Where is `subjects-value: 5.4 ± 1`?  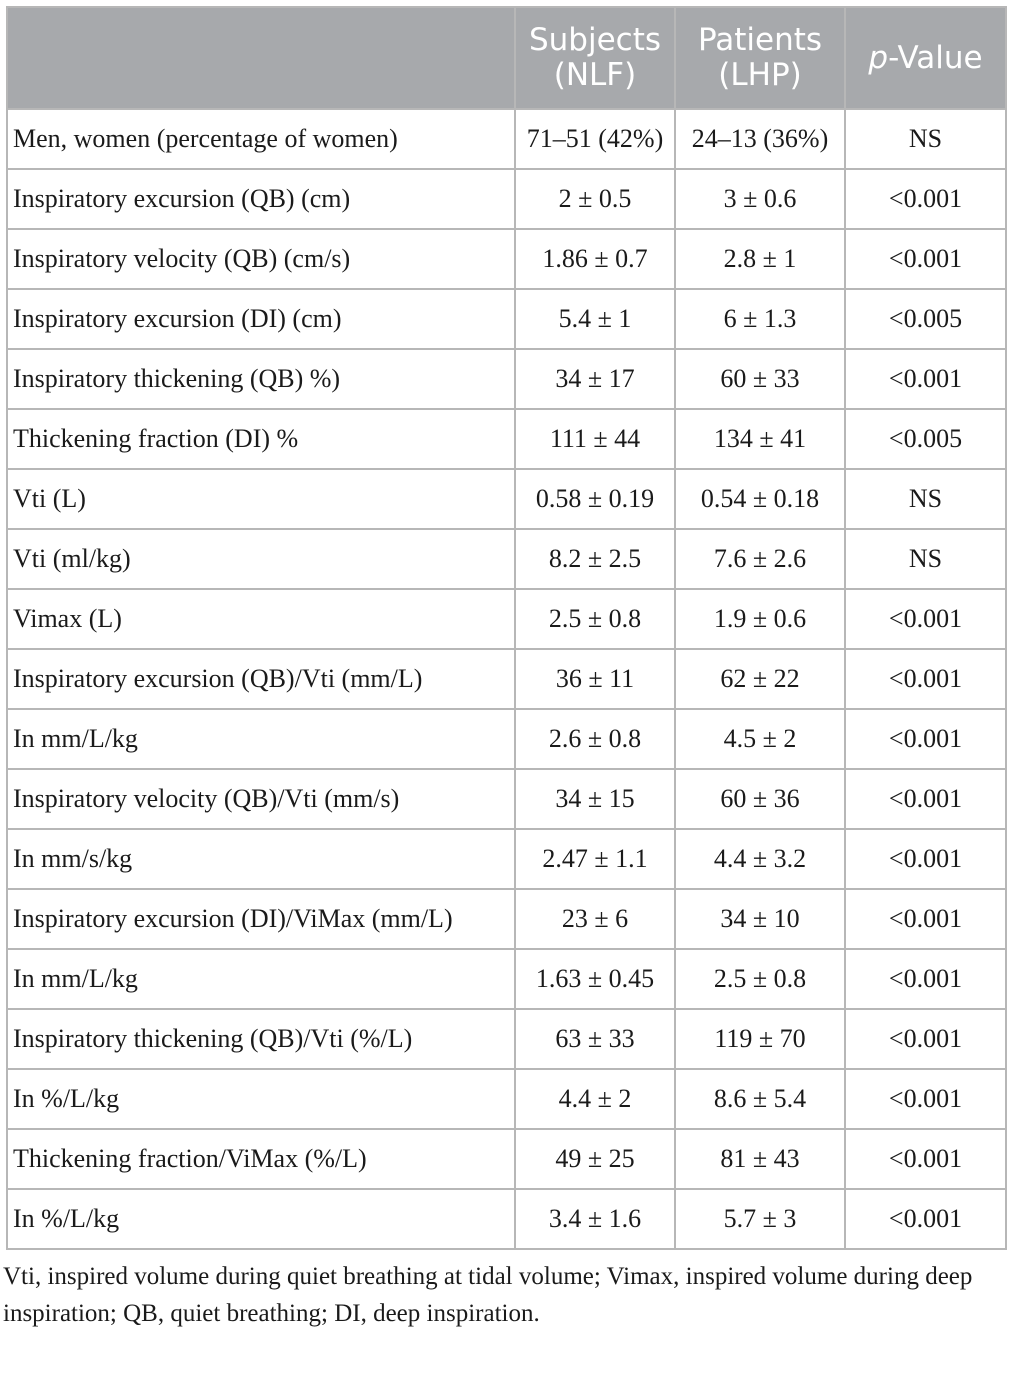 subjects-value: 5.4 ± 1 is located at coordinates (595, 319).